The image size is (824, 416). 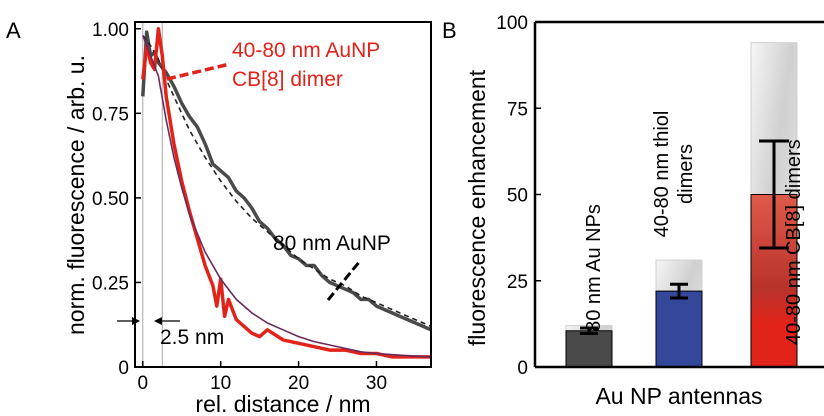 What do you see at coordinates (517, 282) in the screenshot?
I see `y-tick-label: 25` at bounding box center [517, 282].